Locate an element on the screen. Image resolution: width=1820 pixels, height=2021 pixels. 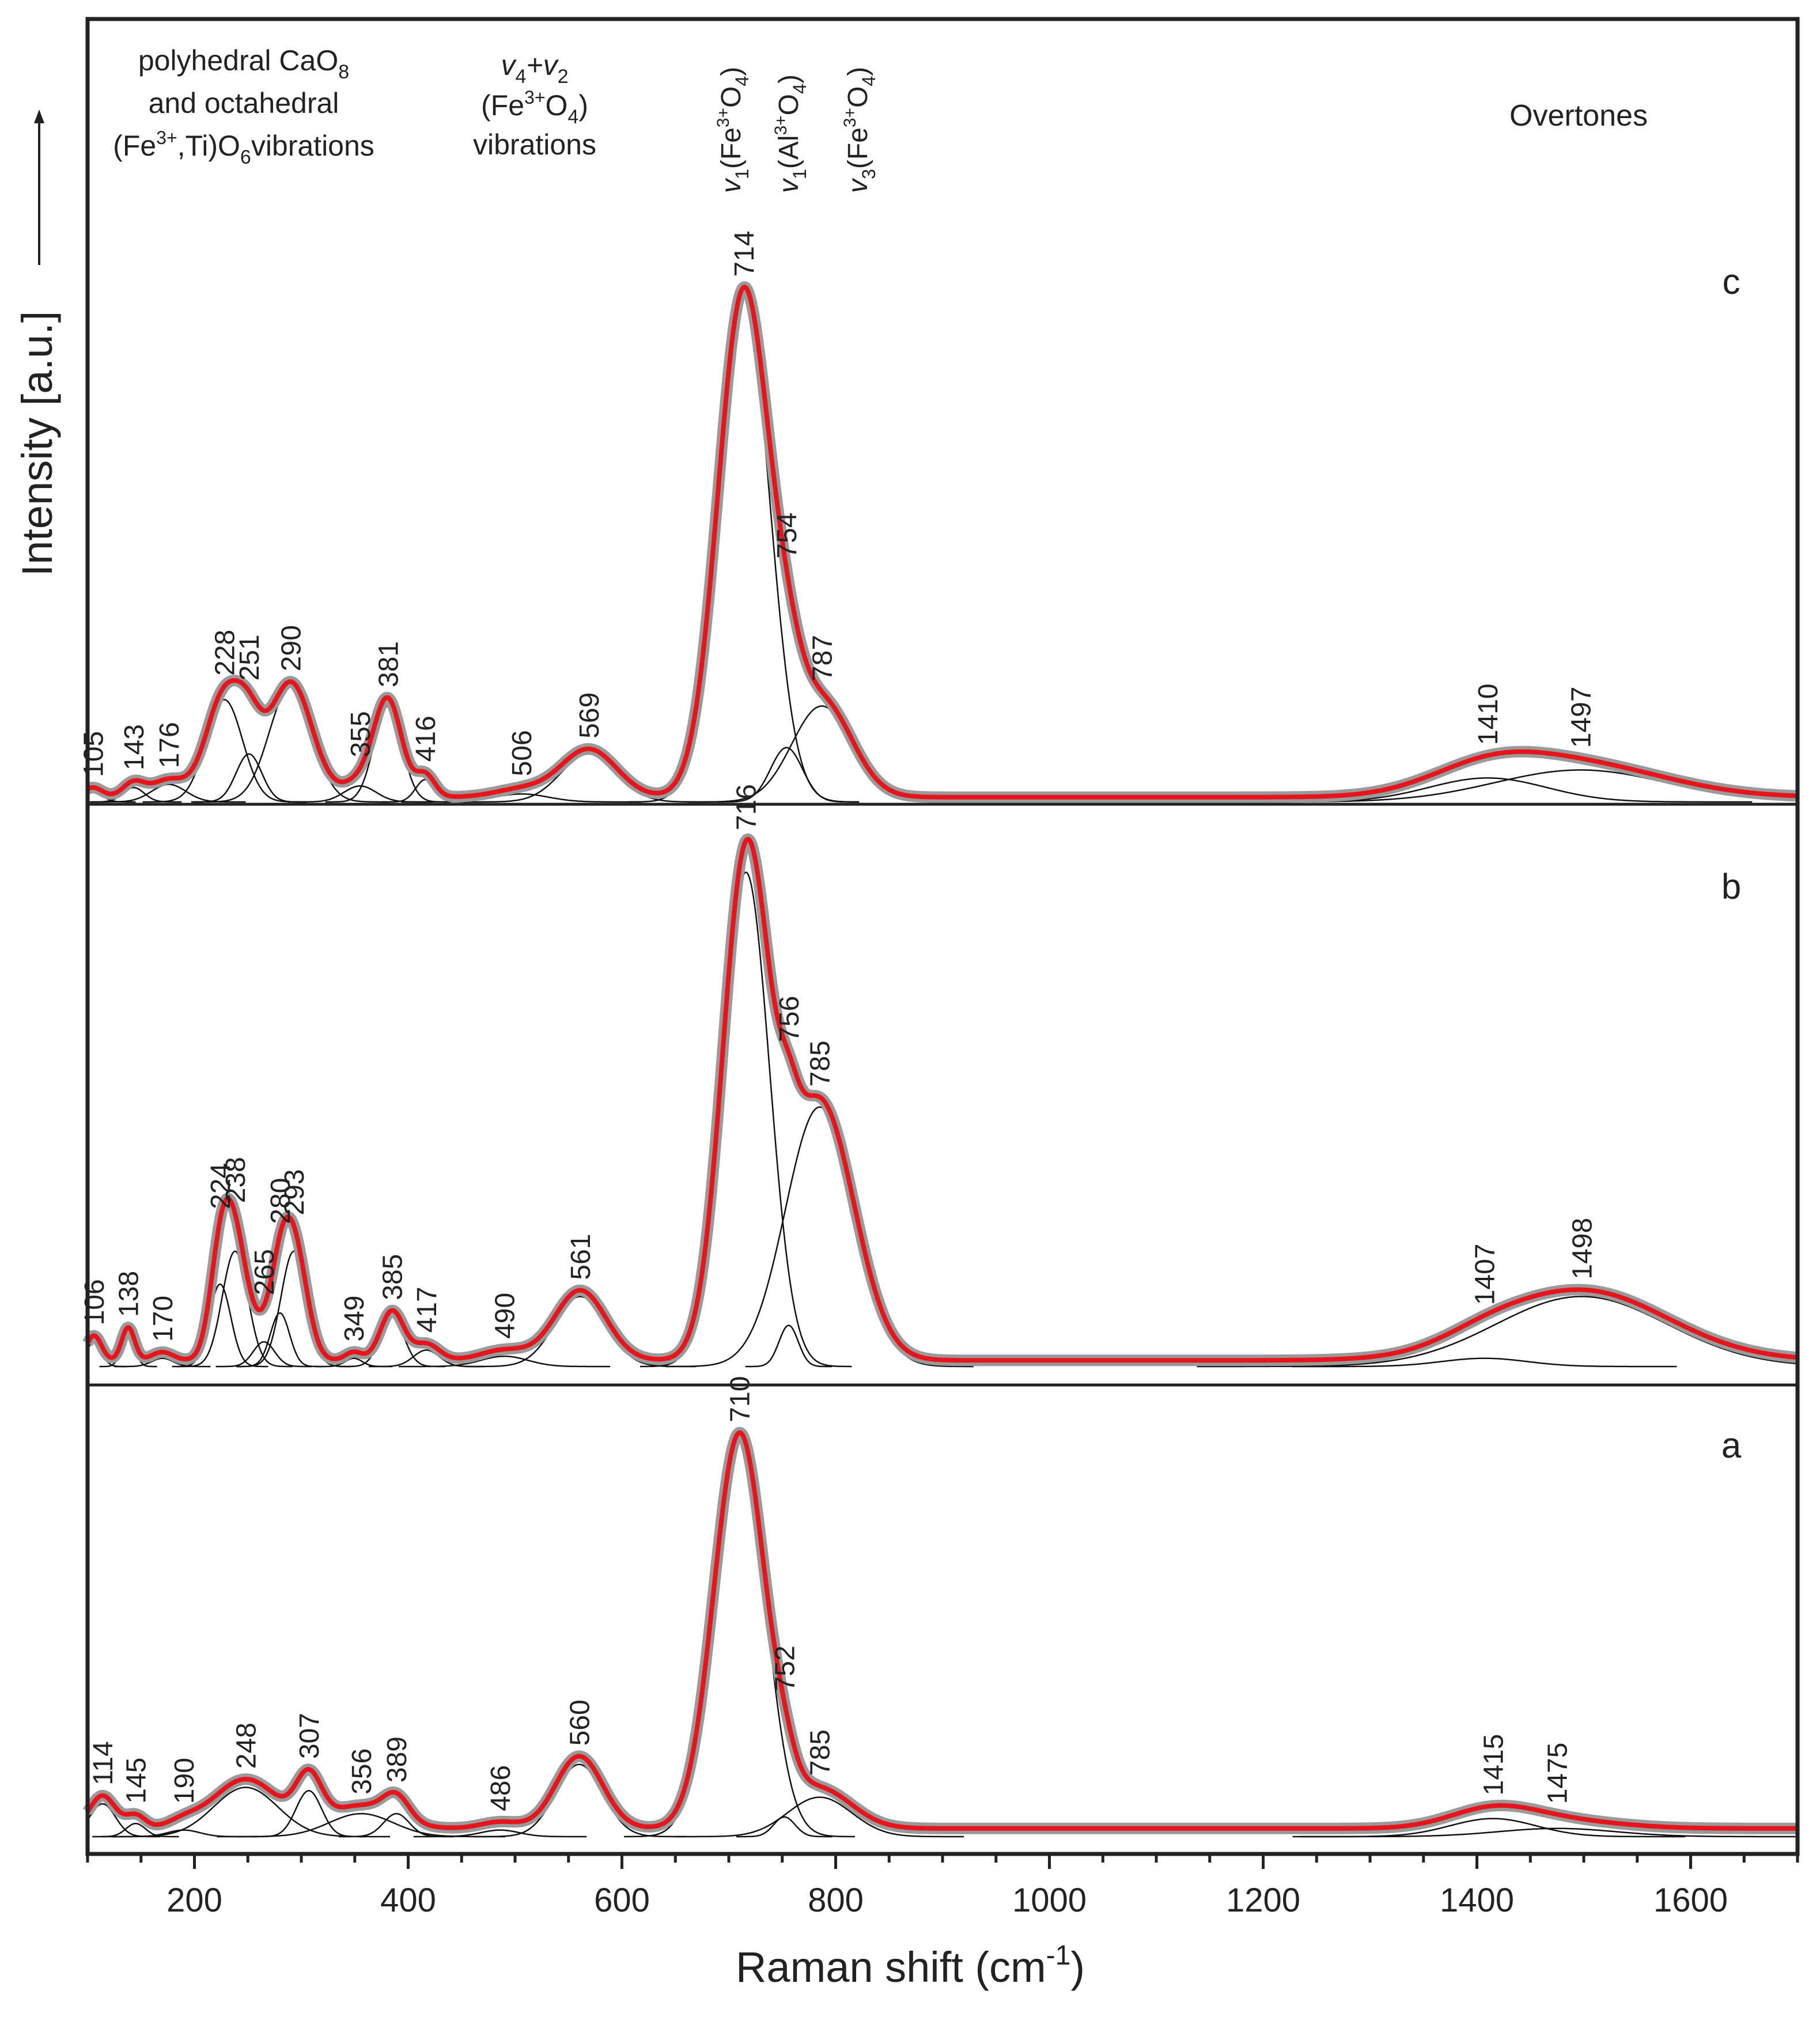
svg-text: v4+v2 is located at coordinates (535, 68).